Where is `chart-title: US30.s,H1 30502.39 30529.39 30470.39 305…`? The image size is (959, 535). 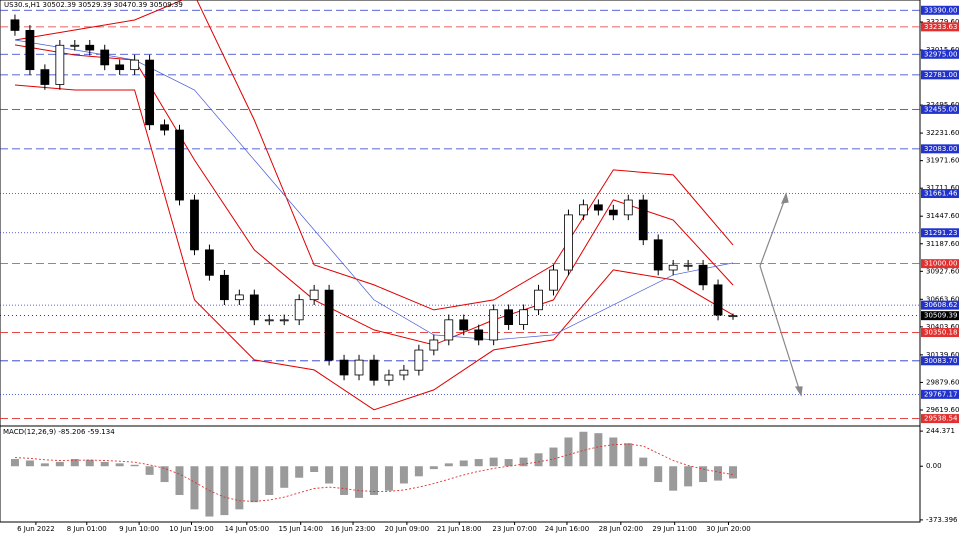 chart-title: US30.s,H1 30502.39 30529.39 30470.39 305… is located at coordinates (93, 5).